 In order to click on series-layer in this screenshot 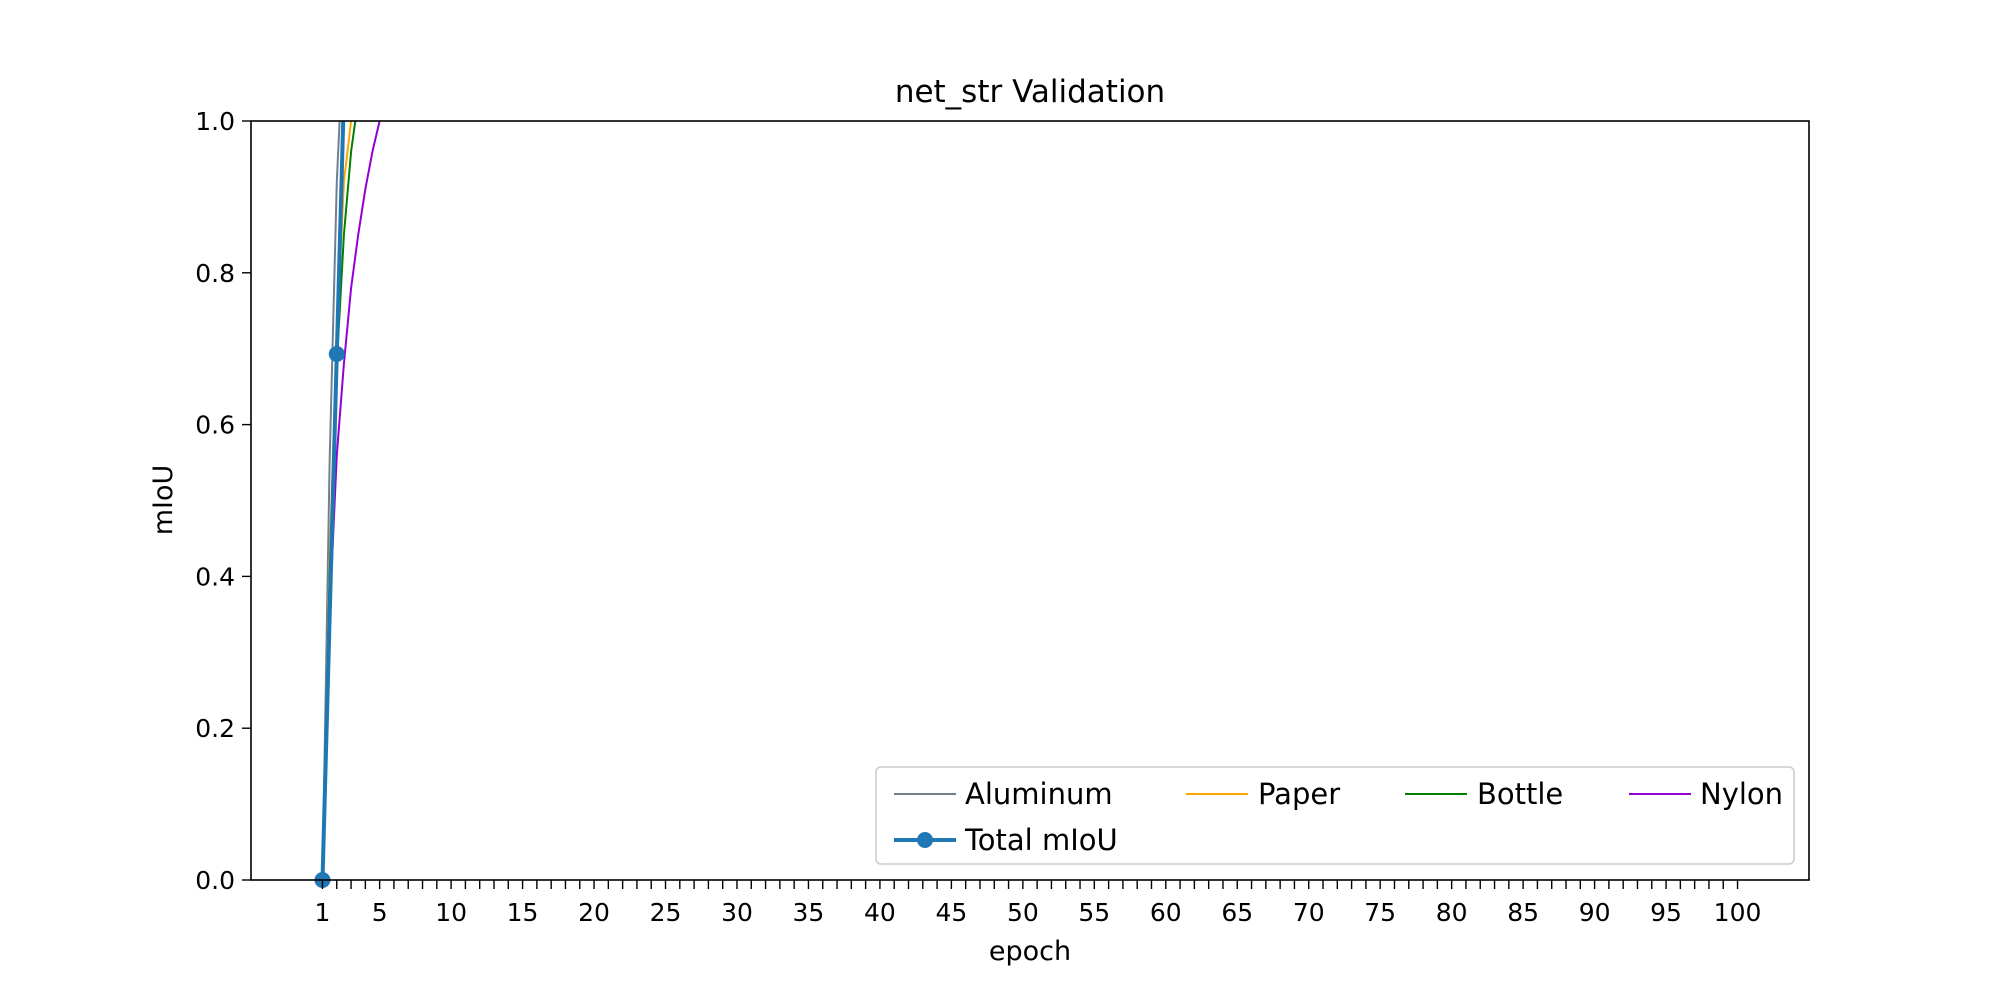, I will do `click(347, 504)`.